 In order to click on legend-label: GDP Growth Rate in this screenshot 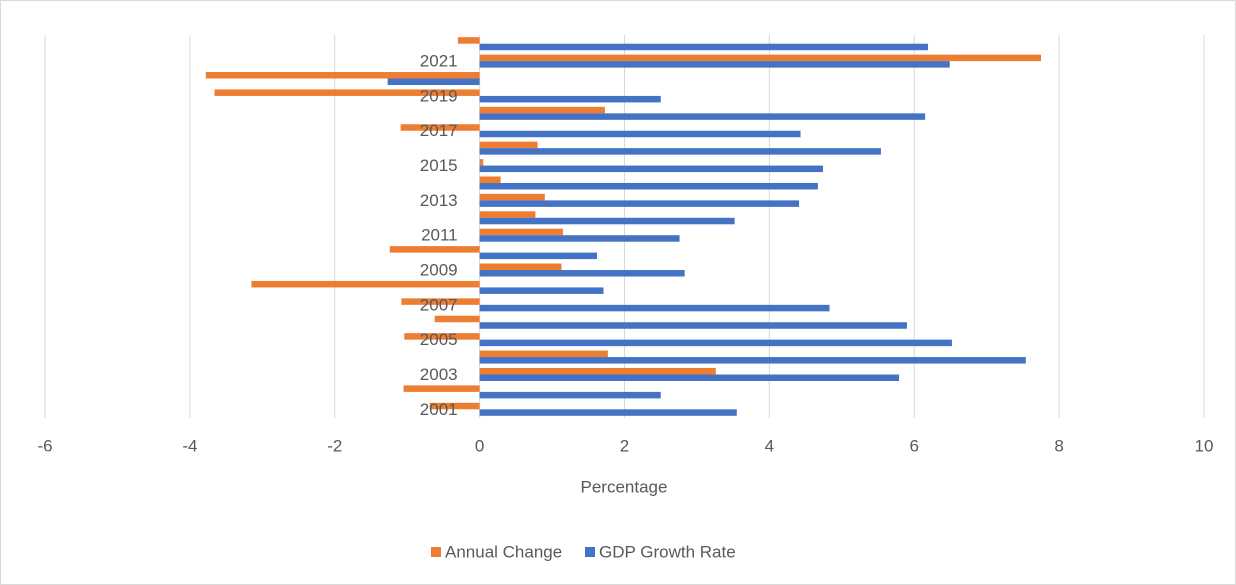, I will do `click(667, 551)`.